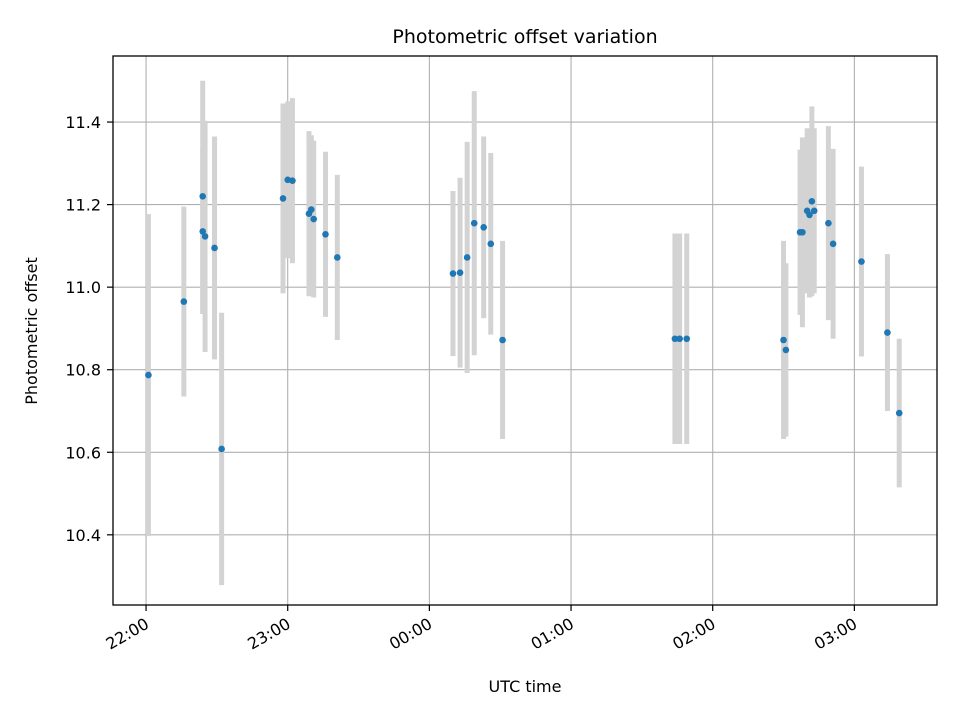  I want to click on y-tick-label: 11.4, so click(83, 122).